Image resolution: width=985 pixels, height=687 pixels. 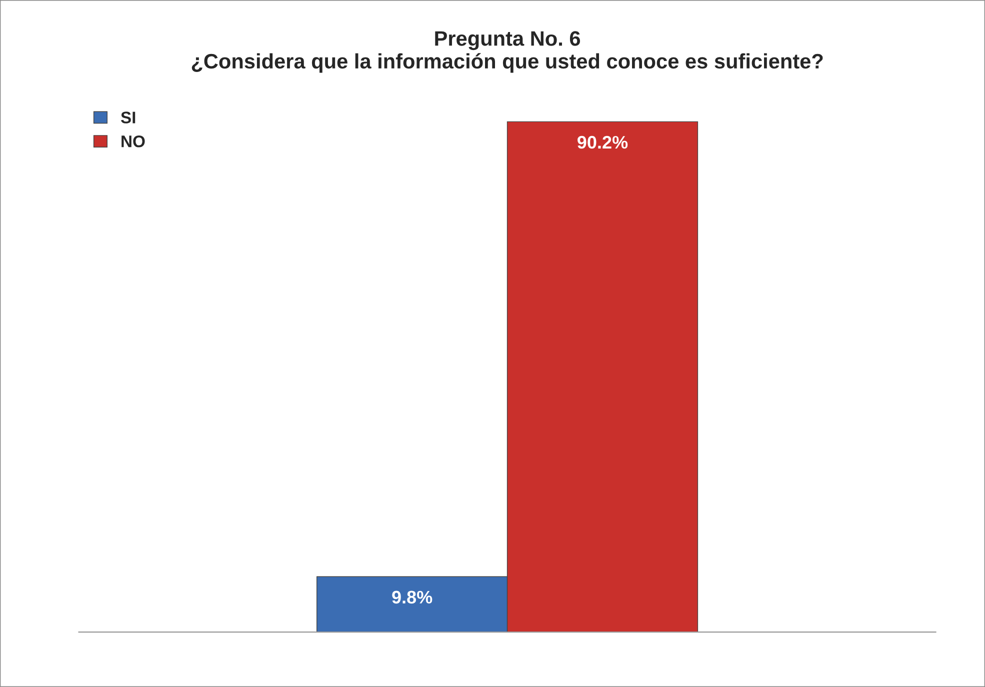 What do you see at coordinates (128, 118) in the screenshot?
I see `legend-label: SI` at bounding box center [128, 118].